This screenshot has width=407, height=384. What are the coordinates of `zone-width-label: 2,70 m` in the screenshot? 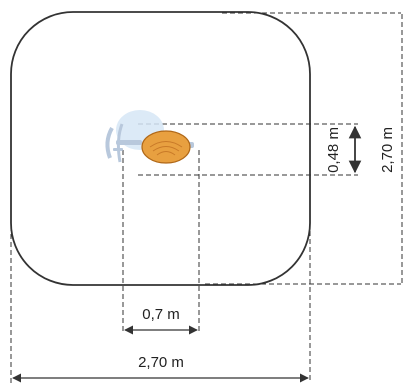 It's located at (161, 362).